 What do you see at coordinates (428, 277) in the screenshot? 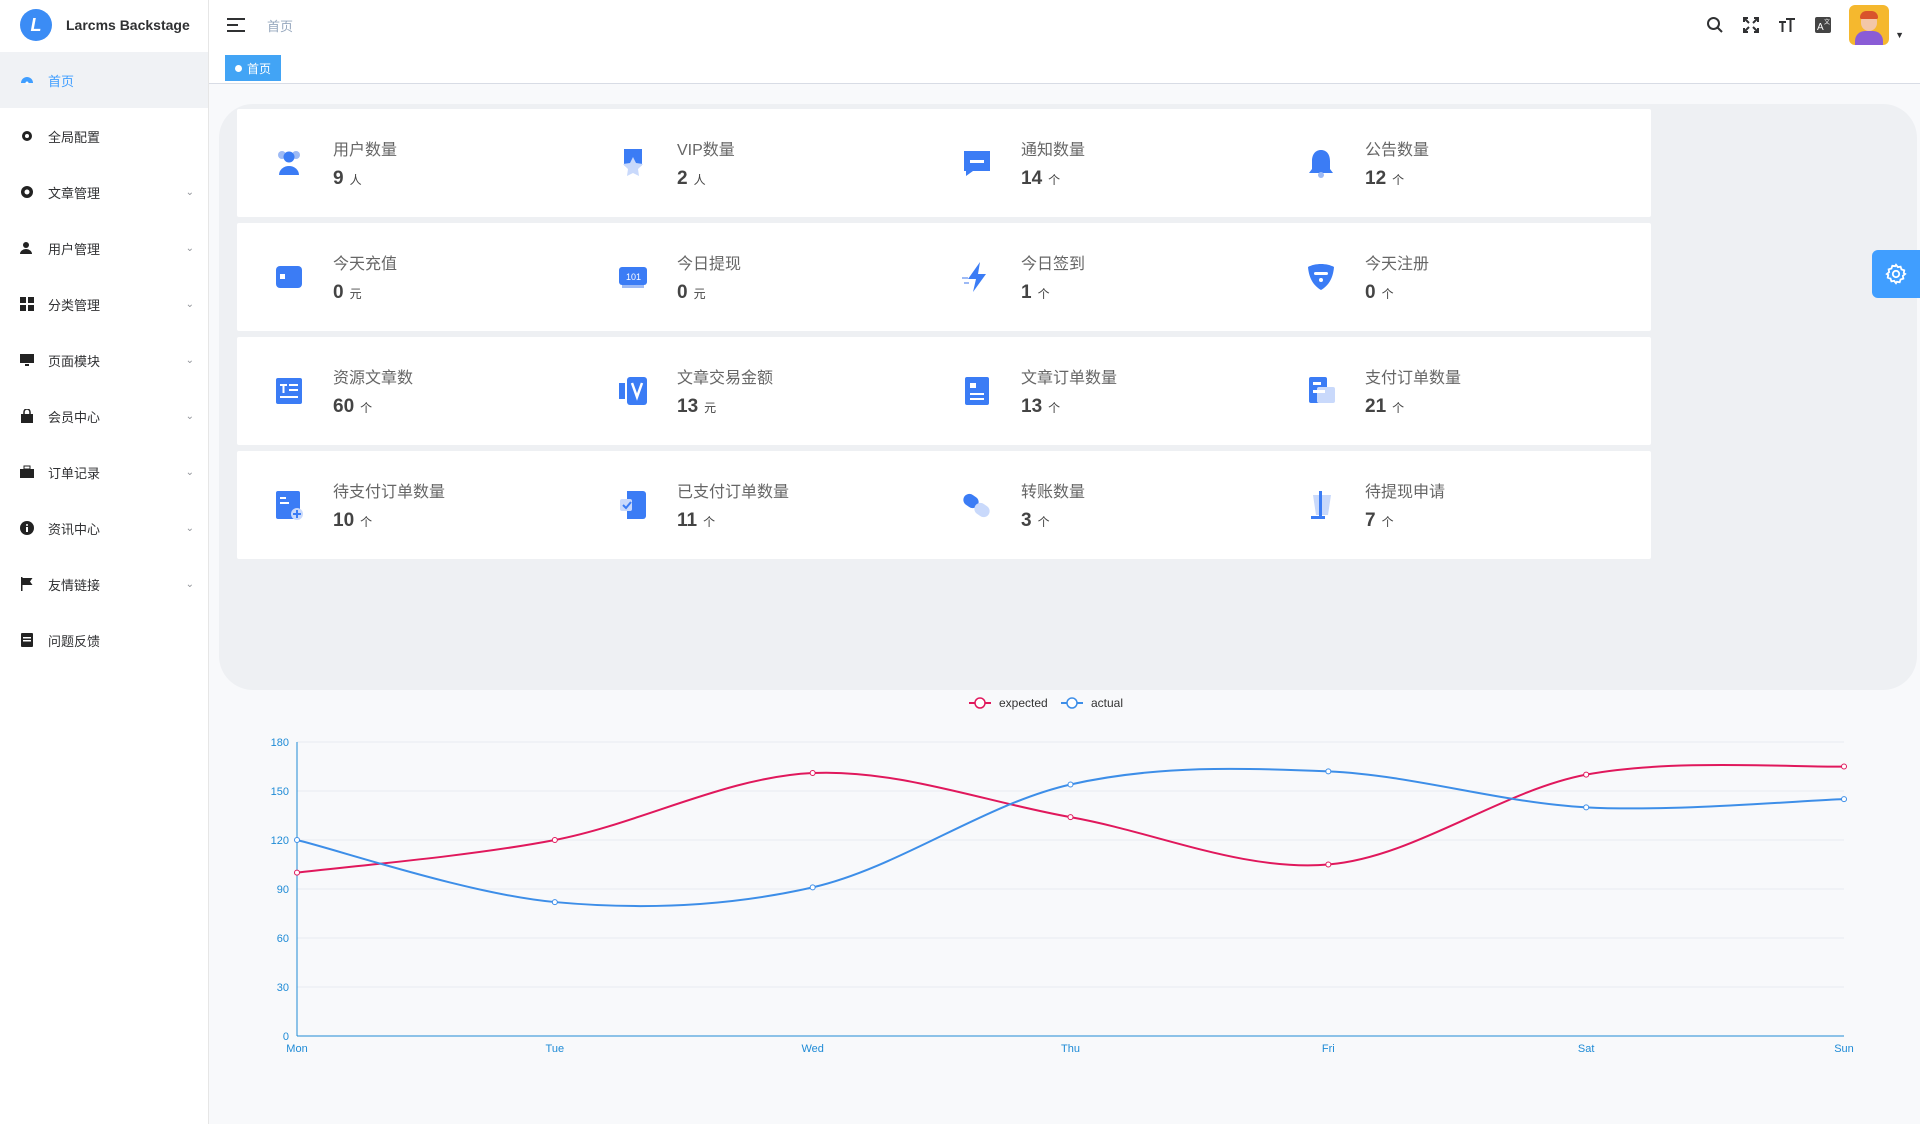
I see `stat-card: 今天充值 0 元` at bounding box center [428, 277].